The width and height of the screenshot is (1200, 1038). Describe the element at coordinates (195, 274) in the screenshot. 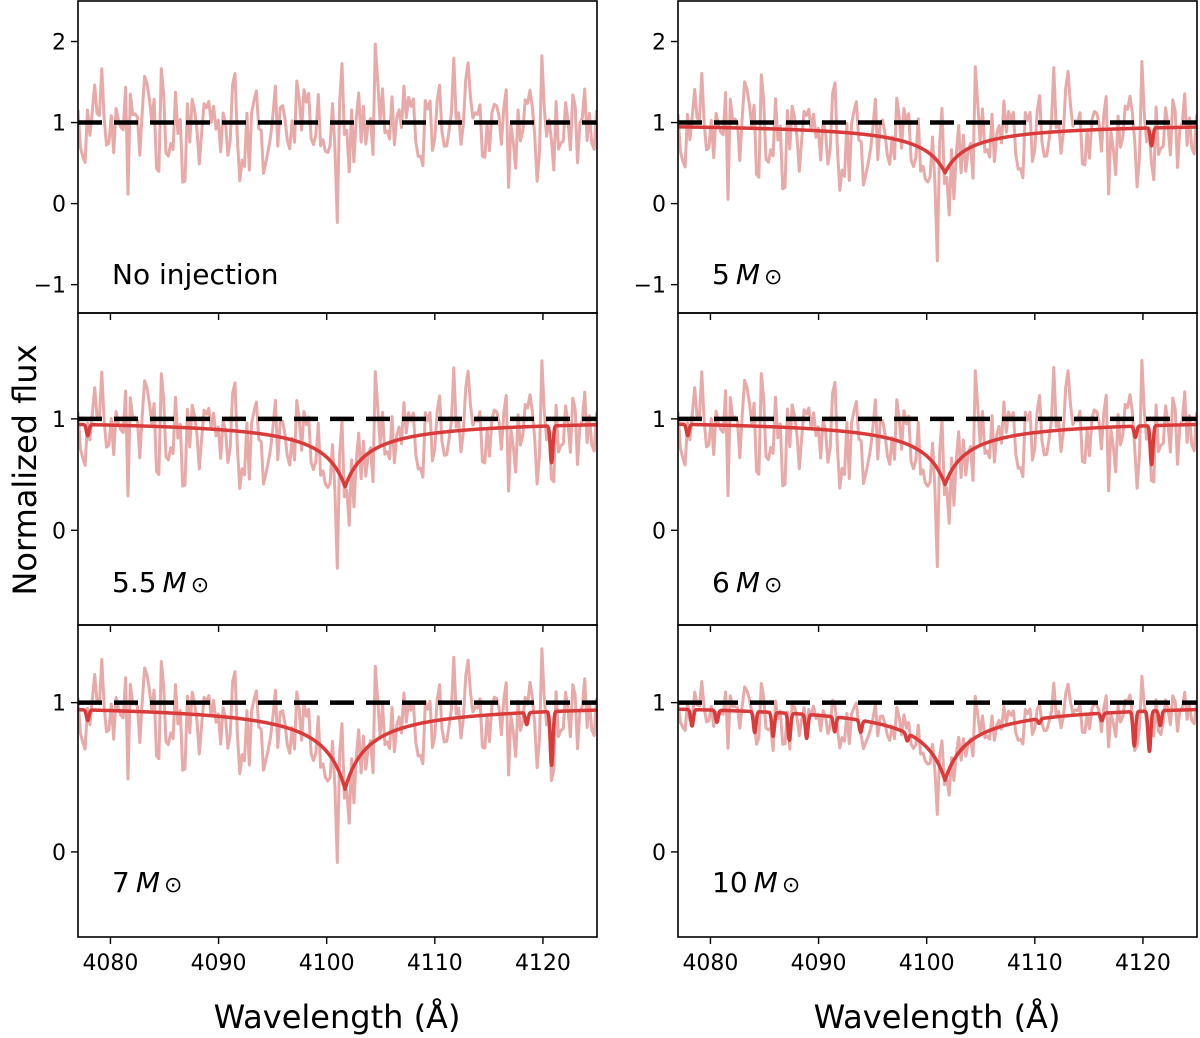

I see `panel-label-no-injection: No injection` at that location.